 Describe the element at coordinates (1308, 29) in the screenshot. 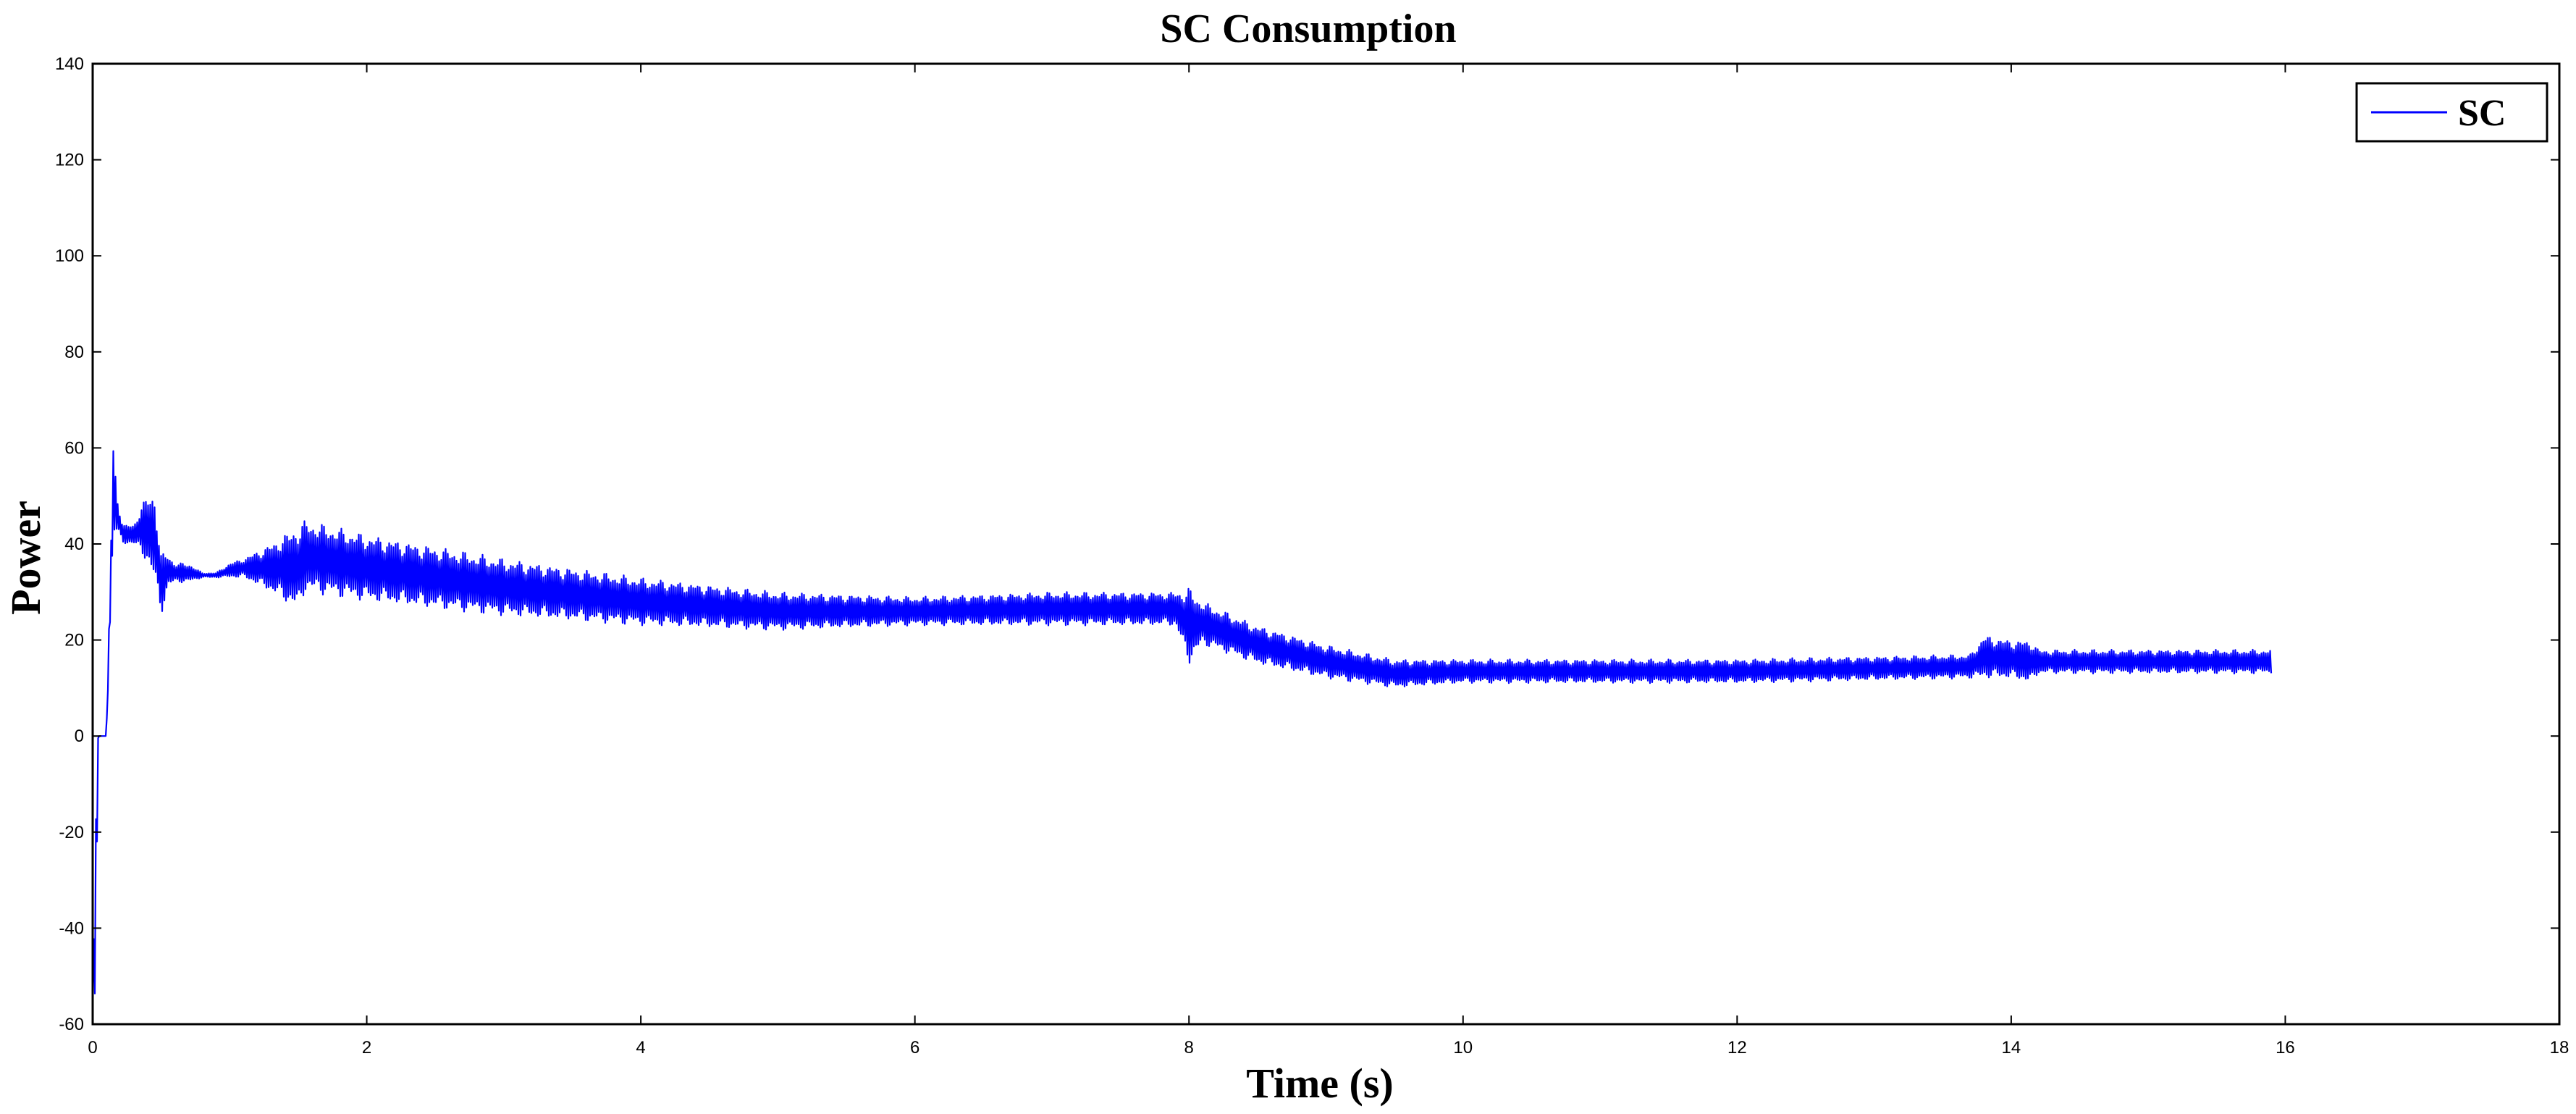

I see `chart-title: SC Consumption` at that location.